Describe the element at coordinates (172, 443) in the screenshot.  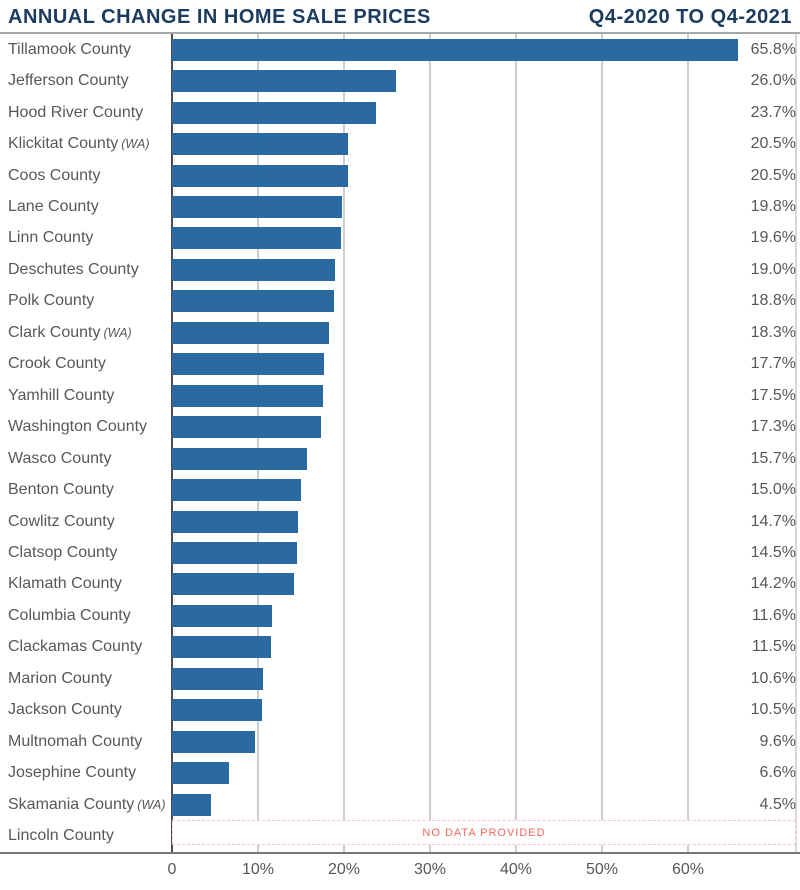
I see `zero-axis-line` at that location.